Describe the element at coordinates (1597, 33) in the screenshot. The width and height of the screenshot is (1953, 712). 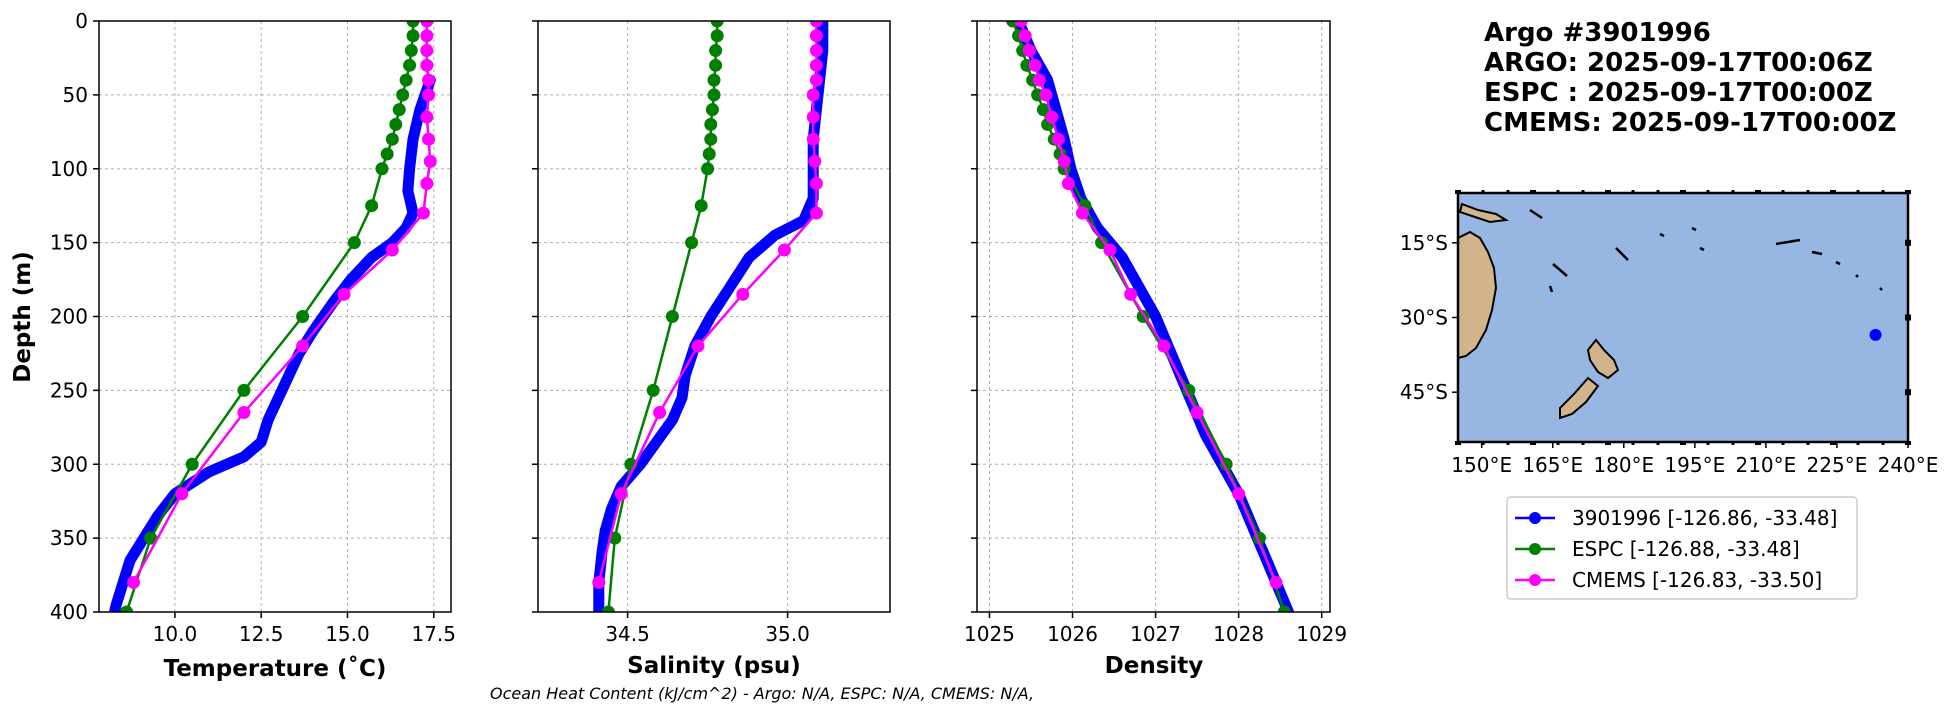
I see `title-line-1: Argo #3901996` at that location.